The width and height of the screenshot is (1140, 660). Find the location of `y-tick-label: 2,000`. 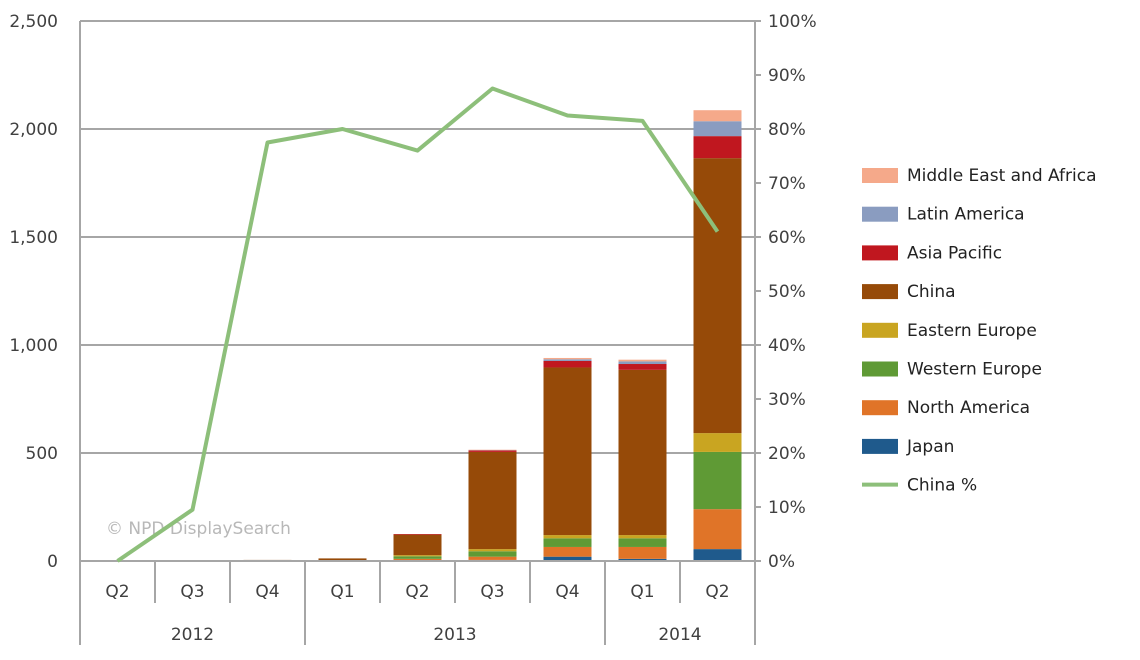

y-tick-label: 2,000 is located at coordinates (33, 130).